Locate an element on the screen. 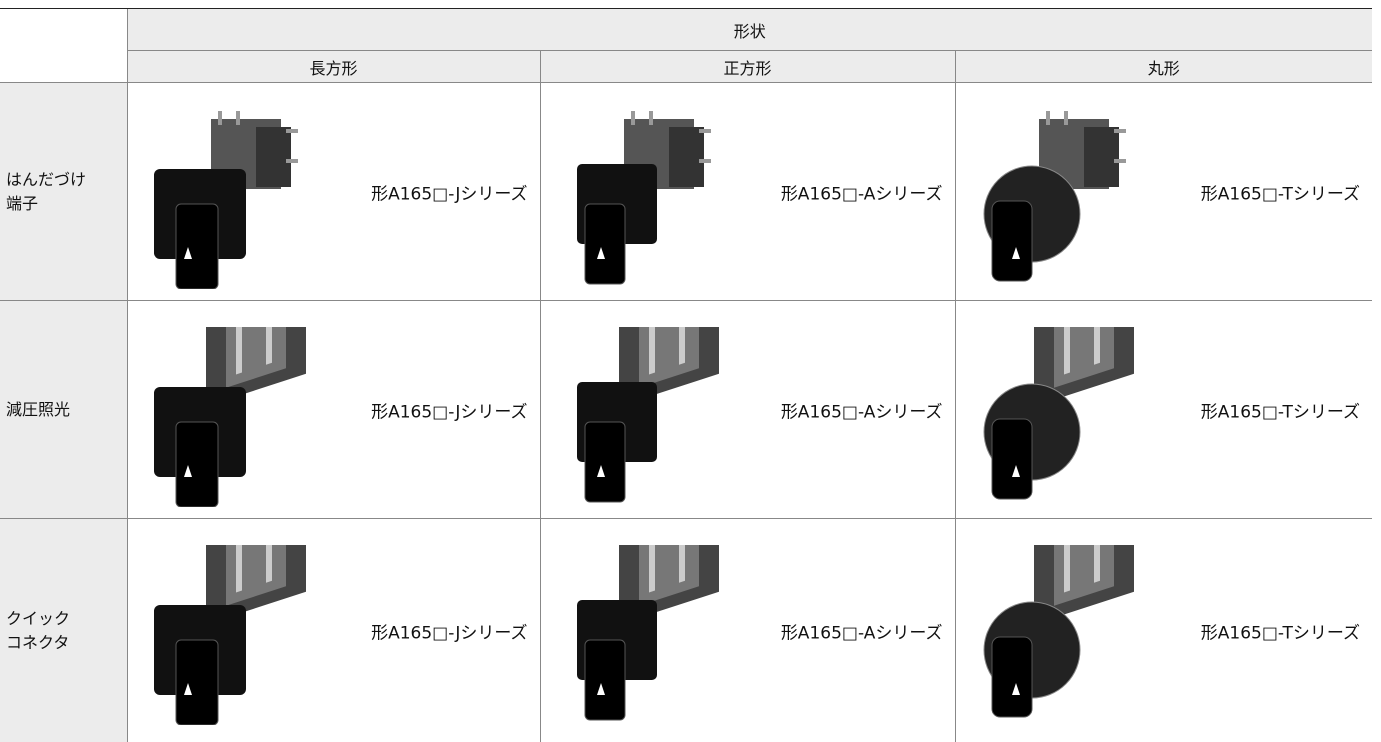 This screenshot has width=1381, height=742. row-label-line: 端子 is located at coordinates (22, 203).